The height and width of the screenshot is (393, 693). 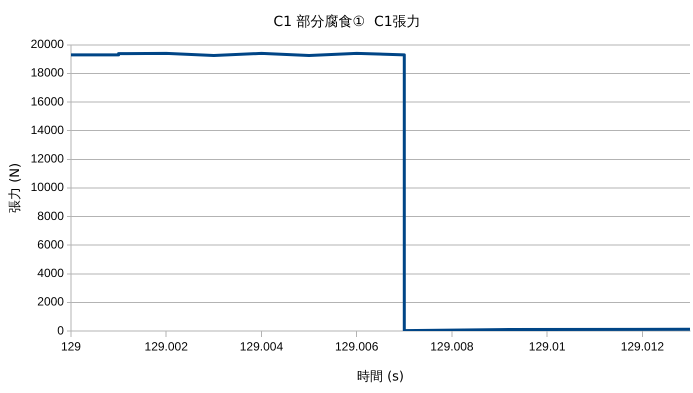 I want to click on y-axis-title: 張力 (N), so click(x=16, y=187).